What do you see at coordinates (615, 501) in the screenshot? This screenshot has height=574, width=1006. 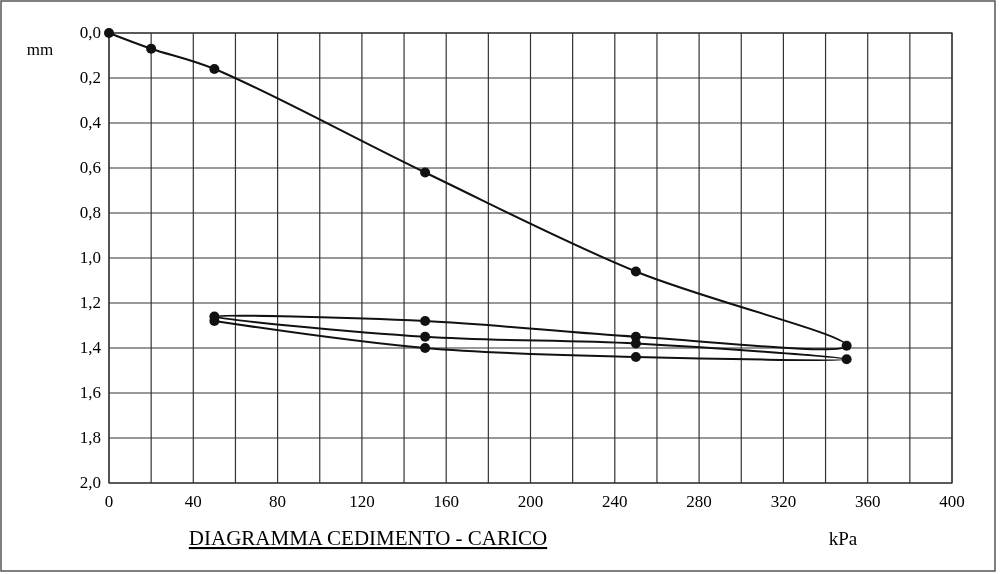 I see `x-tick-label: 240` at bounding box center [615, 501].